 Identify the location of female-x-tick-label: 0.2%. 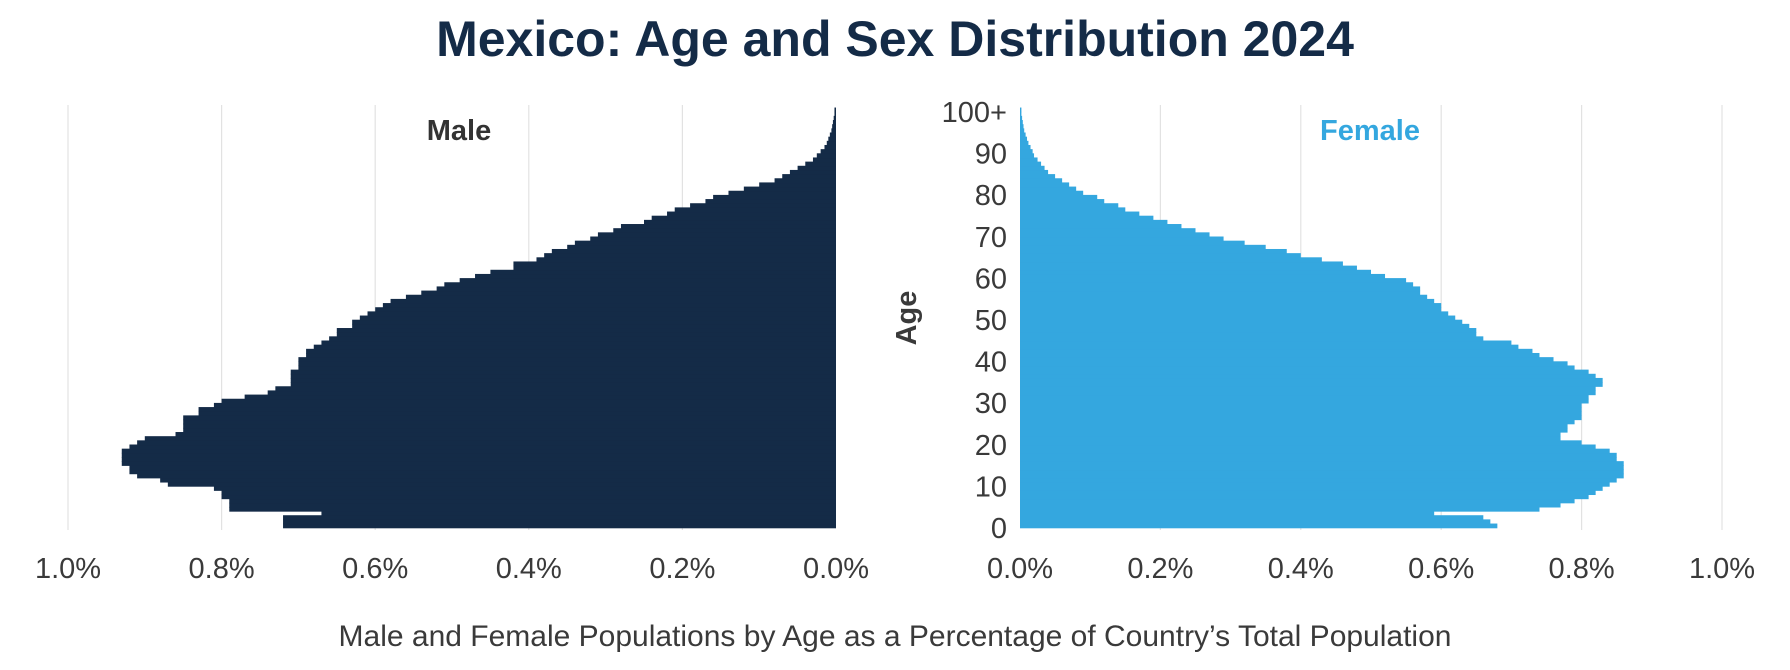
(1160, 569).